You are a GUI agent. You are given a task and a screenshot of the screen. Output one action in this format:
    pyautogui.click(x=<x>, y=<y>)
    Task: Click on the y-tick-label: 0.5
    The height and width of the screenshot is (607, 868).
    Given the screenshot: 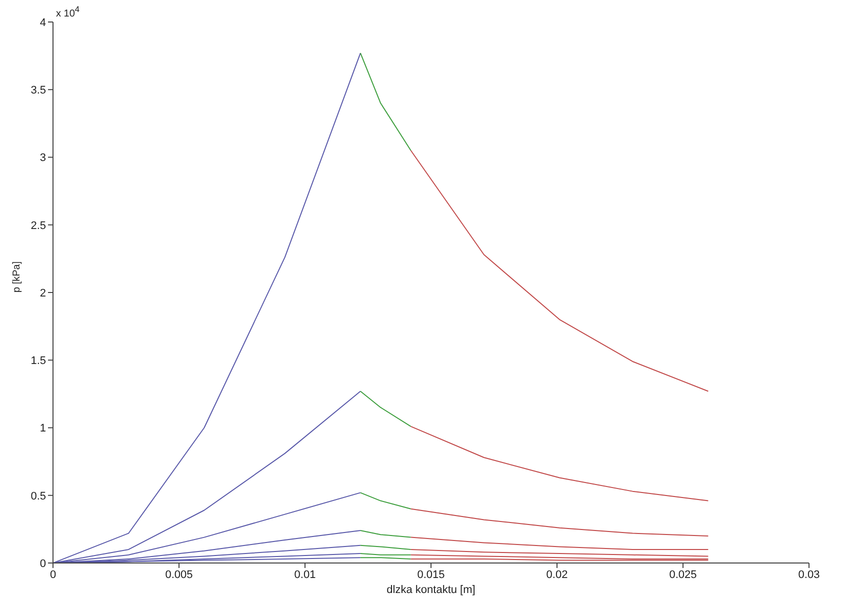 What is the action you would take?
    pyautogui.click(x=38, y=496)
    